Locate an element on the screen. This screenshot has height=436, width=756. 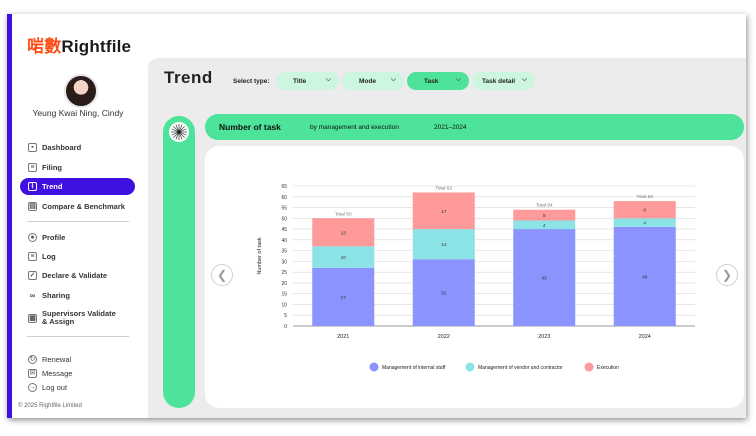
user-name: Yeung Kwai Ning, Cindy is located at coordinates (78, 113).